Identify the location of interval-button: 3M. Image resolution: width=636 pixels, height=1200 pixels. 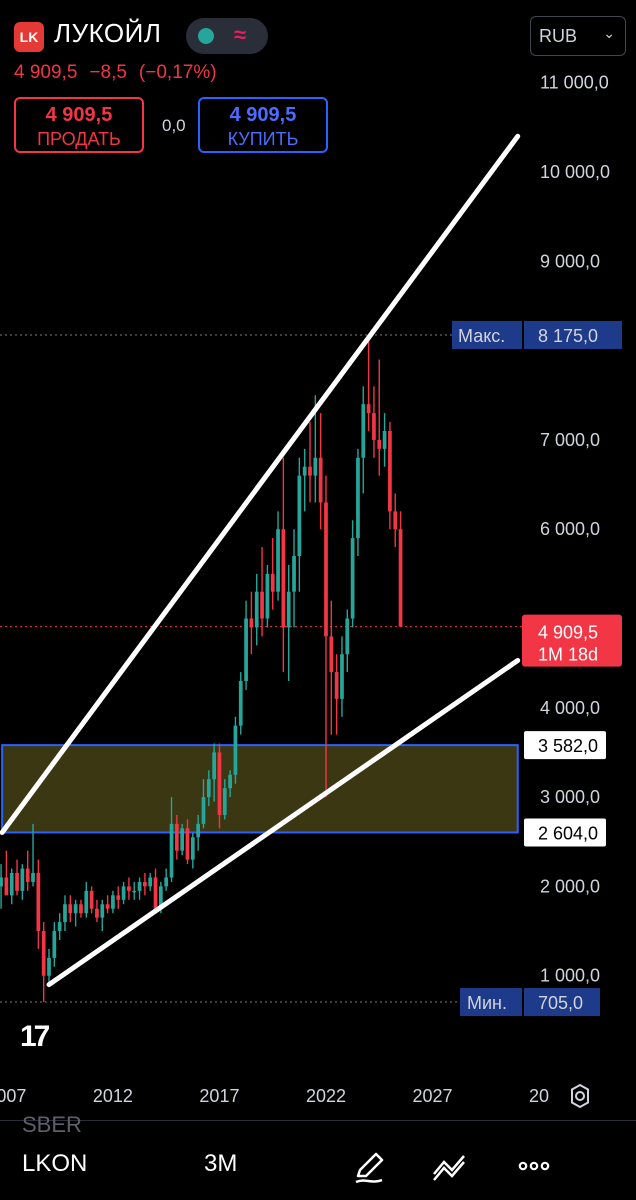
(221, 1163).